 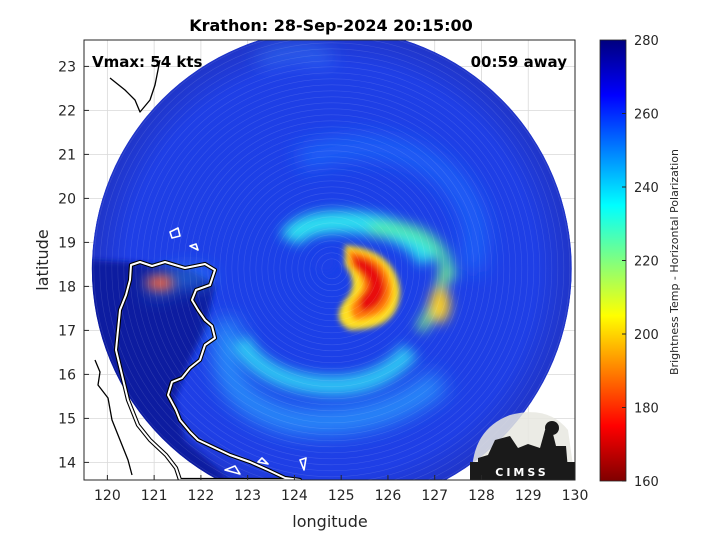 What do you see at coordinates (528, 496) in the screenshot?
I see `x-tick-label: 129` at bounding box center [528, 496].